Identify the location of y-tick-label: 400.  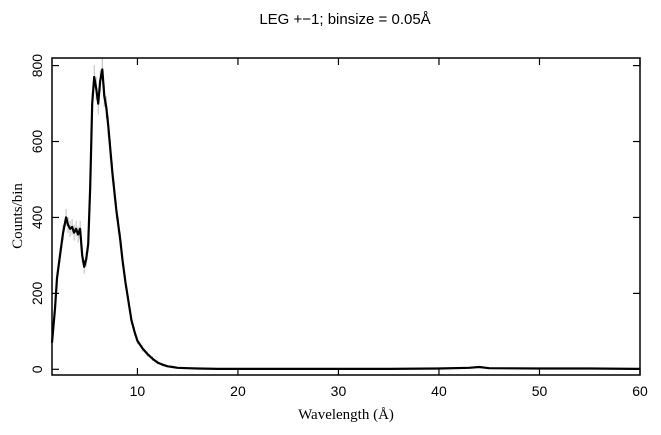
(37, 218).